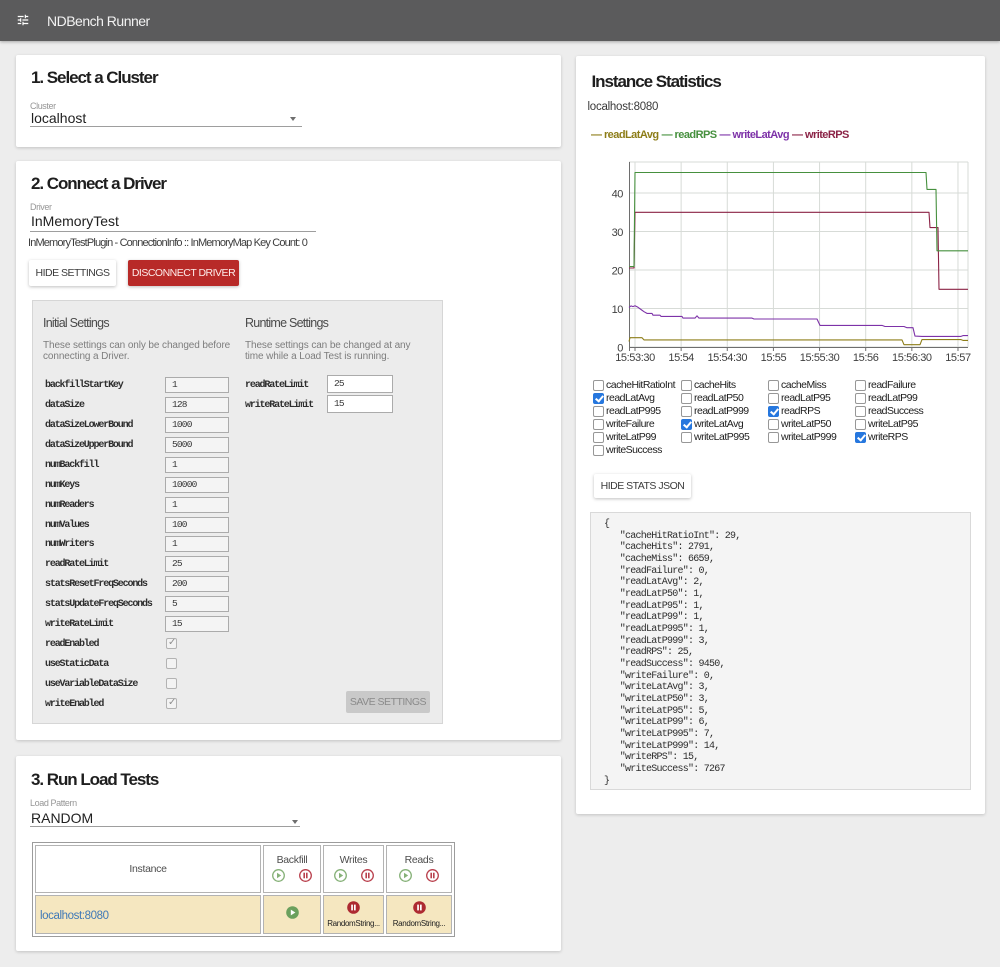 This screenshot has height=967, width=1000. I want to click on svg-text: 15:56, so click(866, 358).